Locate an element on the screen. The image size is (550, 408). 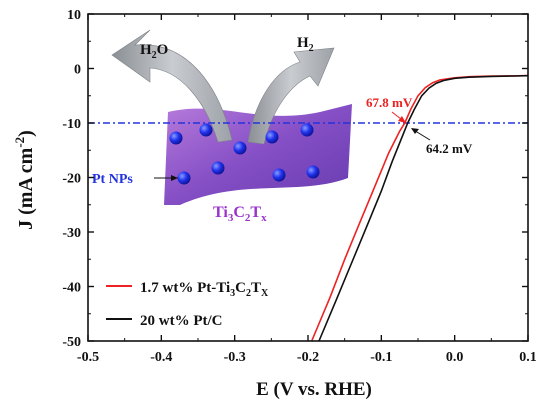
pt-nps-pointer-head is located at coordinates (174, 178).